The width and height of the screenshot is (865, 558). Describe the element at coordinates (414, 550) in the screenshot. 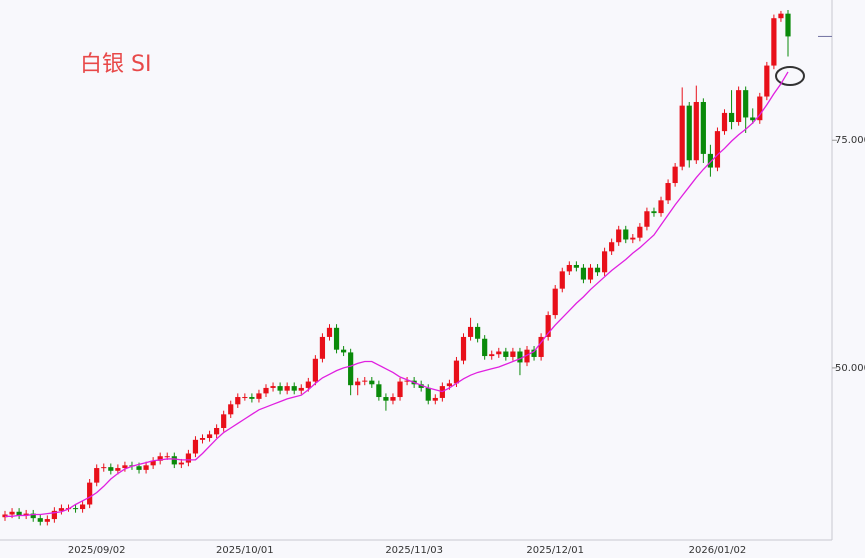

I see `x-tick-label: 2025/11/03` at that location.